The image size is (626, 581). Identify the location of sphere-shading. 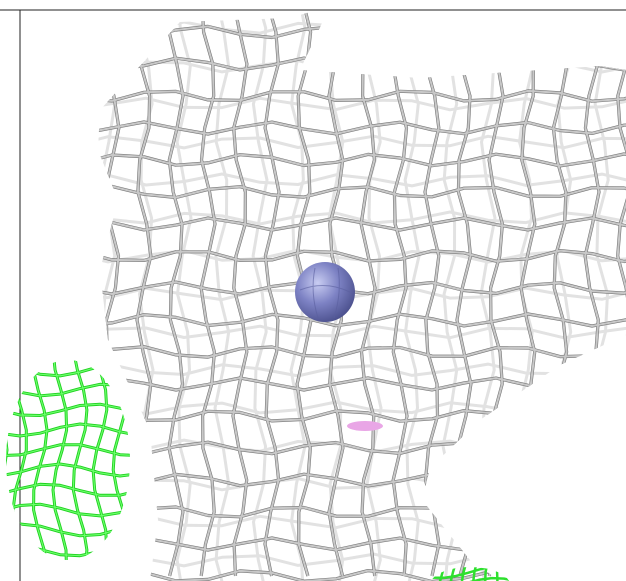
(325, 293).